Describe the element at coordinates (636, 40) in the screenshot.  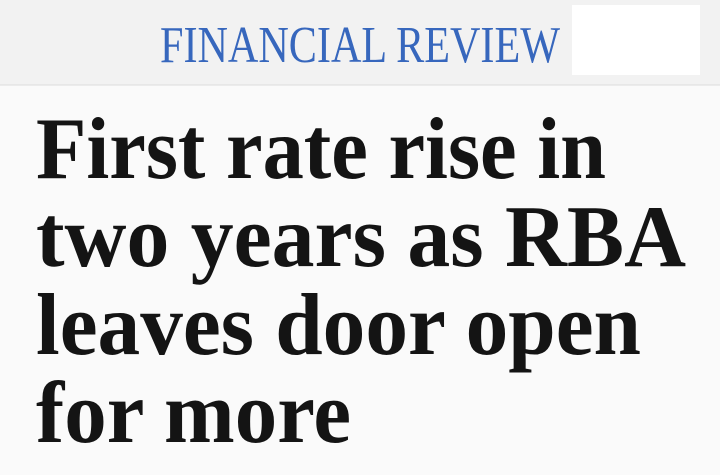
I see `header-blank-box` at that location.